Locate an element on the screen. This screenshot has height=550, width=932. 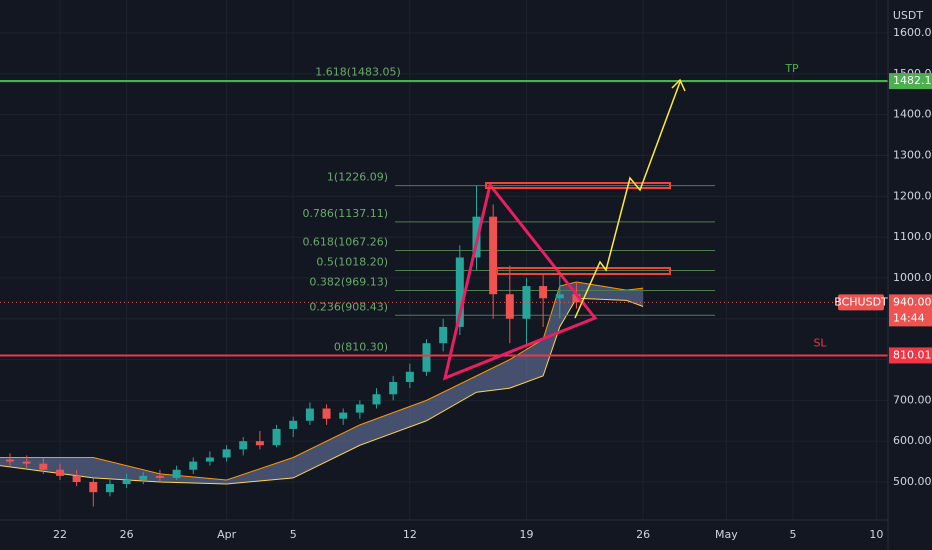
fib-label: 0.236(908.43) is located at coordinates (348, 306).